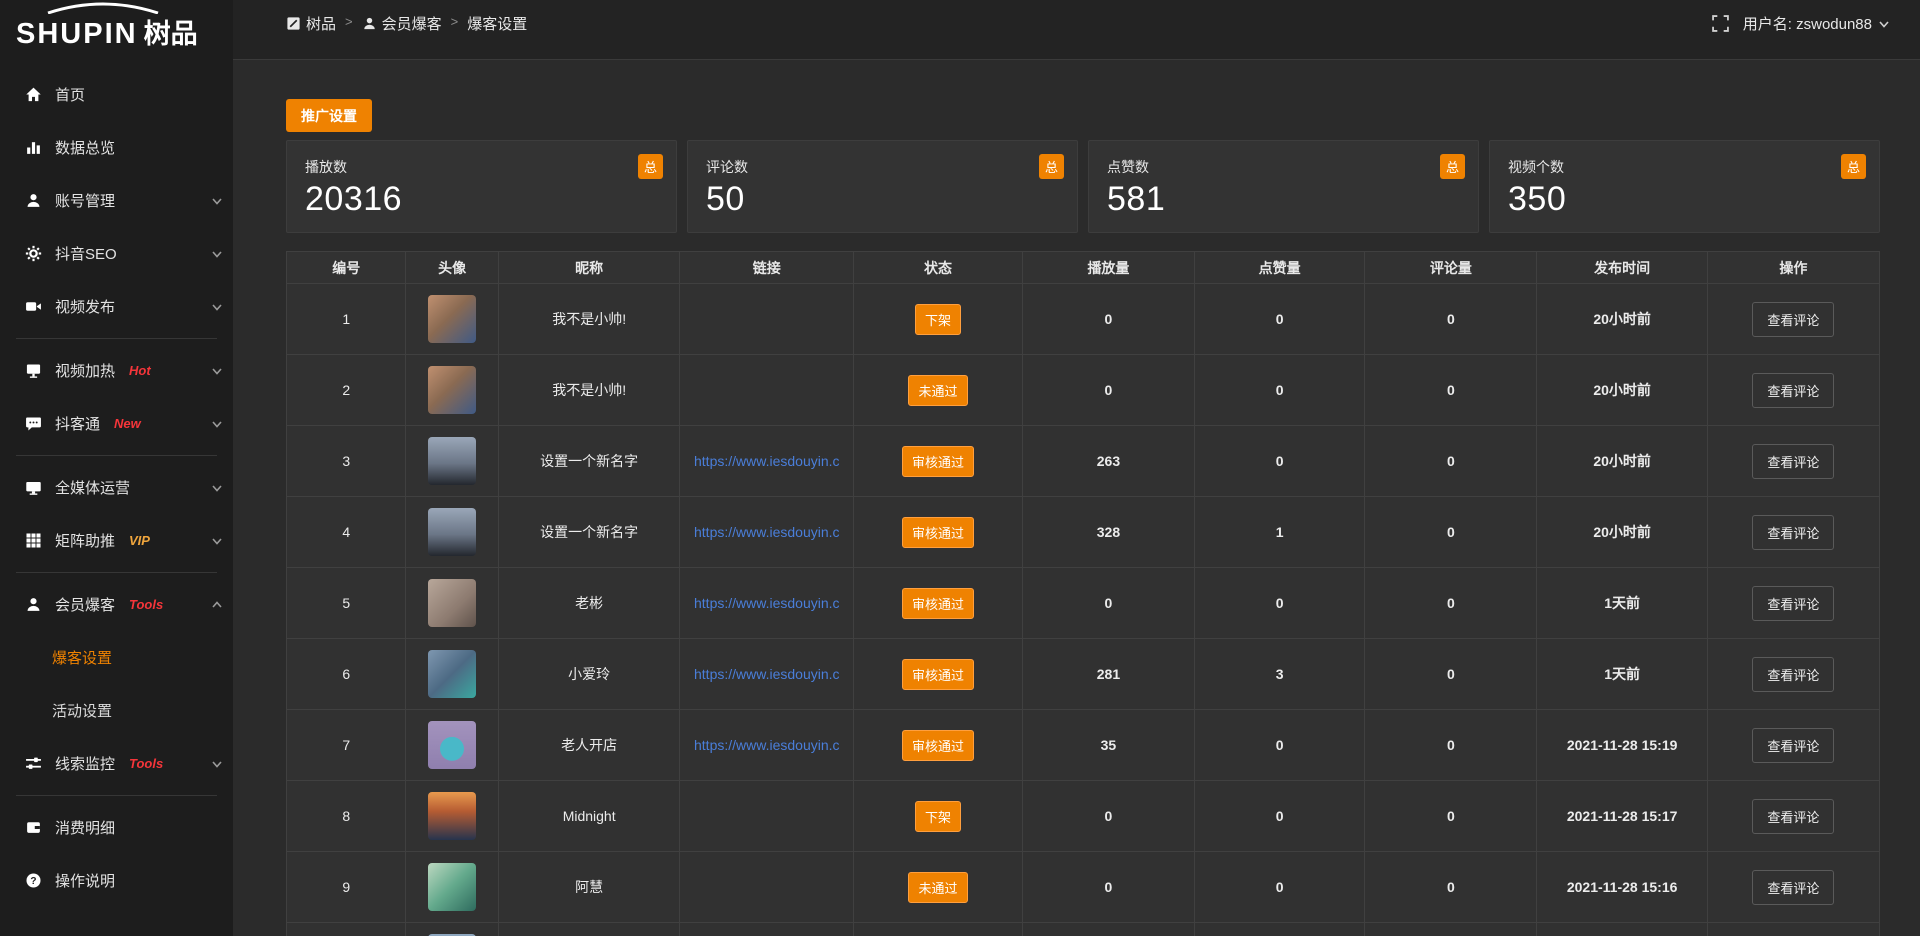 The image size is (1920, 936). Describe the element at coordinates (85, 881) in the screenshot. I see `sidebar-item-label: 操作说明` at that location.